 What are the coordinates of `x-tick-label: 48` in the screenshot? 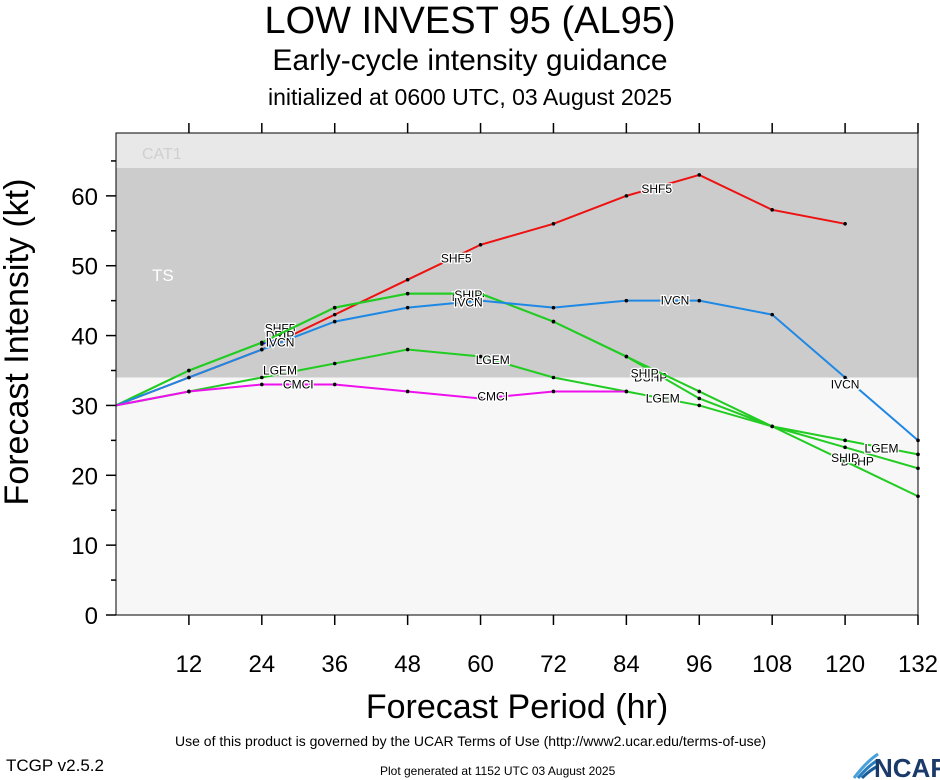 It's located at (407, 664).